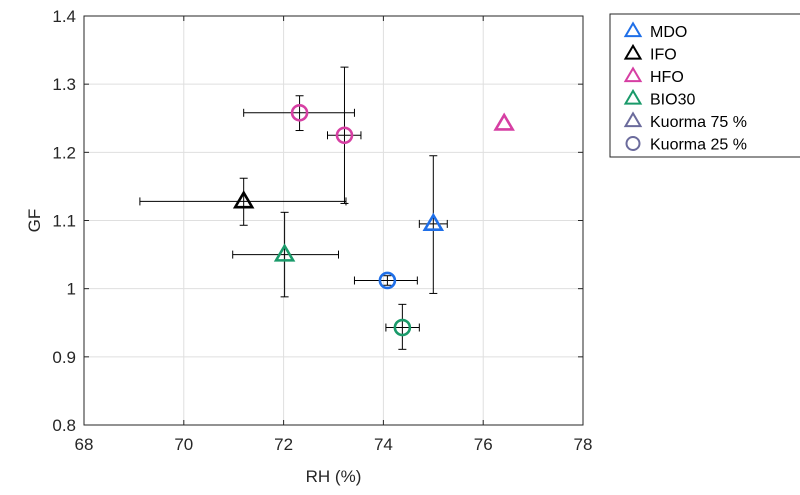  Describe the element at coordinates (667, 77) in the screenshot. I see `legend-label: HFO` at that location.